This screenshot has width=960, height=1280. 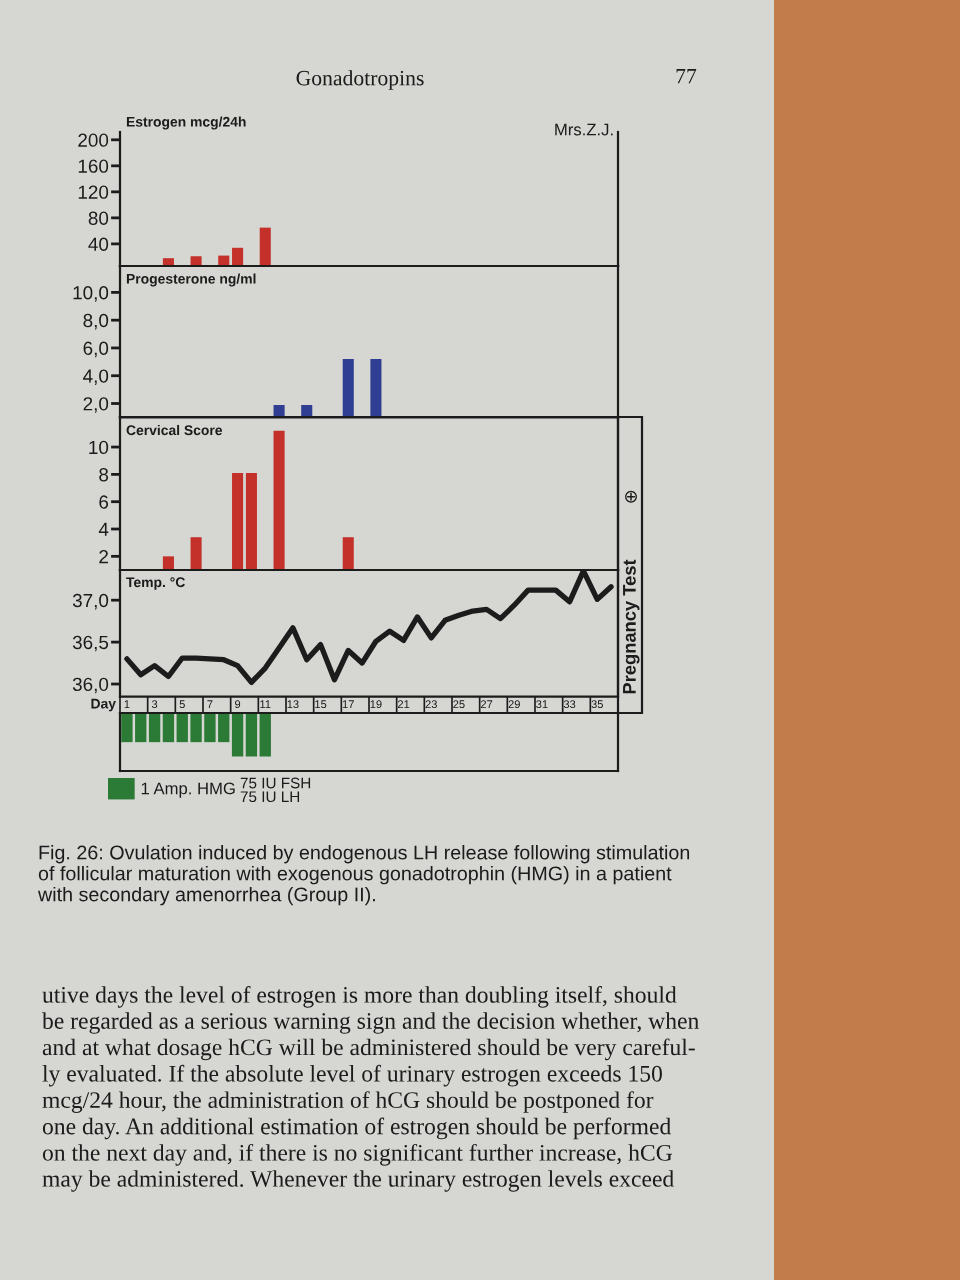 What do you see at coordinates (188, 790) in the screenshot?
I see `legend-label: 1 Amp. HMG` at bounding box center [188, 790].